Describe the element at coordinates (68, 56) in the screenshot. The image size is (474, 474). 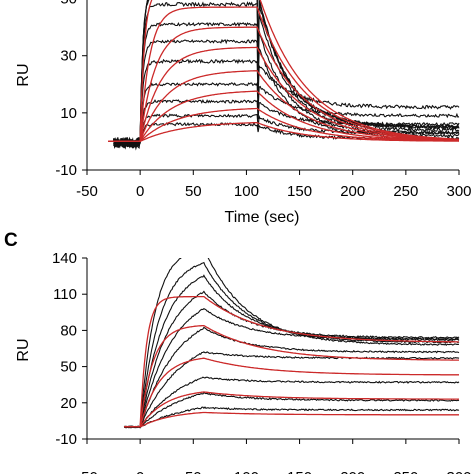
I see `y-tick-label: 30` at that location.